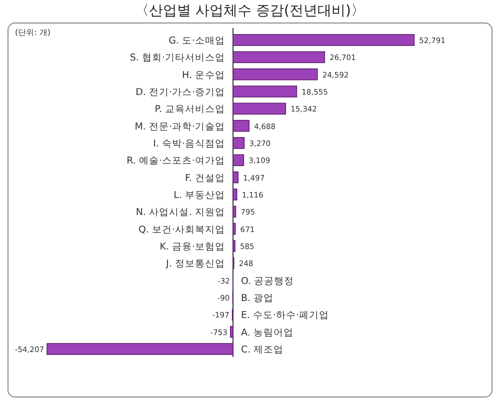  Describe the element at coordinates (175, 161) in the screenshot. I see `category: R. 예술·스포츠·여가업` at that location.